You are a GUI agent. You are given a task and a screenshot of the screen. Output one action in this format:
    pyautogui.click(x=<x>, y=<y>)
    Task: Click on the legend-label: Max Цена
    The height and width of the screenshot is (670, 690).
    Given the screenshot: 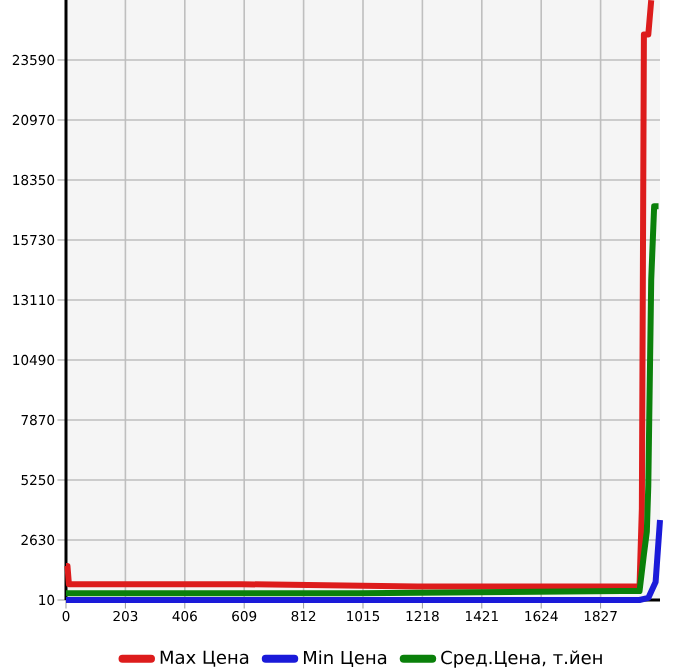 What is the action you would take?
    pyautogui.click(x=204, y=658)
    